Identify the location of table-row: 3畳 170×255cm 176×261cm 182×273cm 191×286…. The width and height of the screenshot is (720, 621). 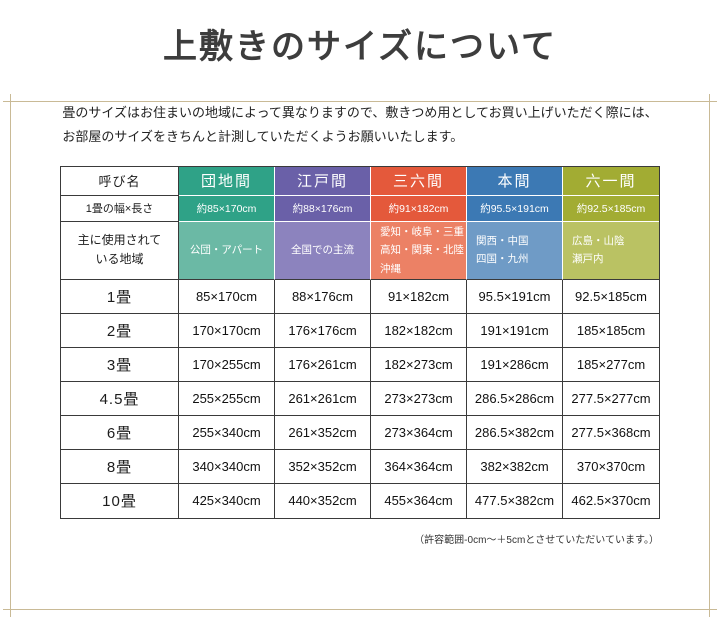
(360, 364).